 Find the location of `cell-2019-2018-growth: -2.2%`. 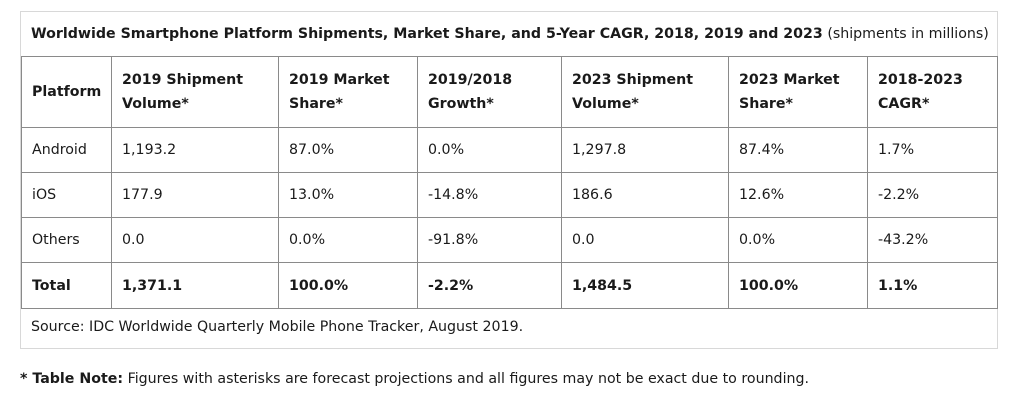

cell-2019-2018-growth: -2.2% is located at coordinates (489, 285).